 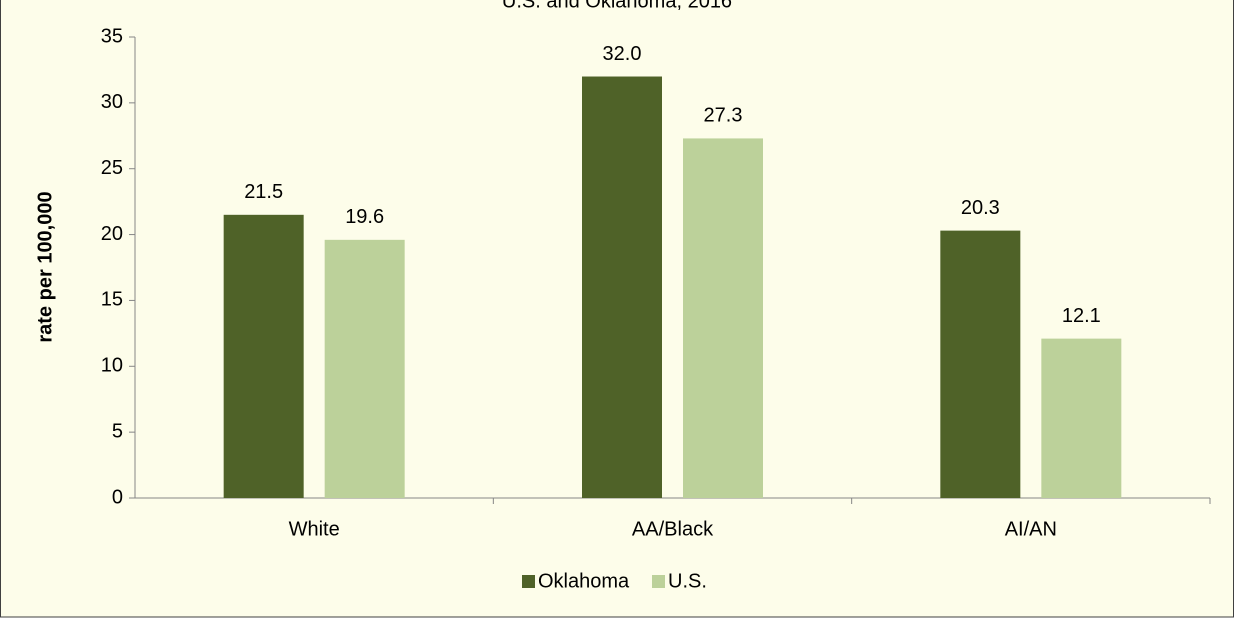 I want to click on y-tick-label: 5, so click(x=117, y=431).